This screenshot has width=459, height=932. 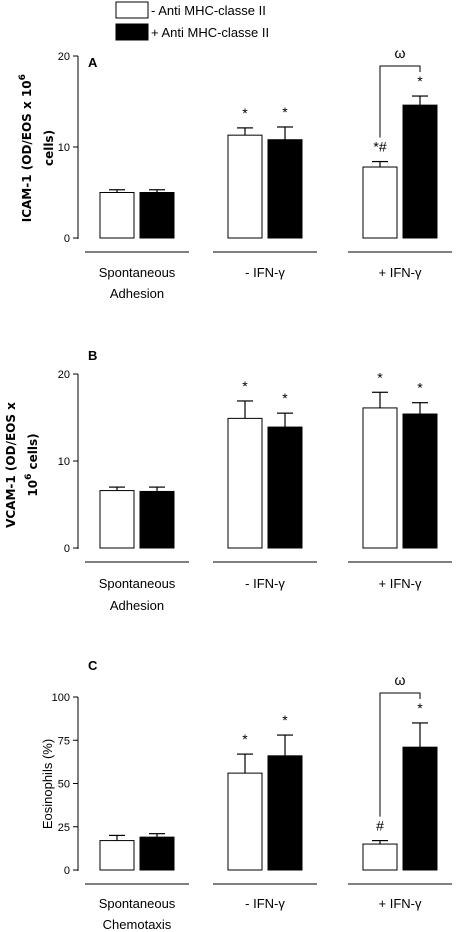 What do you see at coordinates (93, 62) in the screenshot?
I see `panel-label: A` at bounding box center [93, 62].